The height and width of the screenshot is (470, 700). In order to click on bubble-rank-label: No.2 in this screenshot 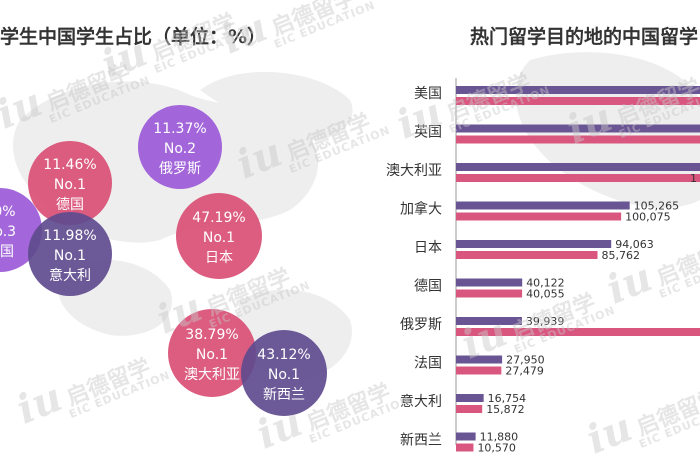, I will do `click(180, 149)`.